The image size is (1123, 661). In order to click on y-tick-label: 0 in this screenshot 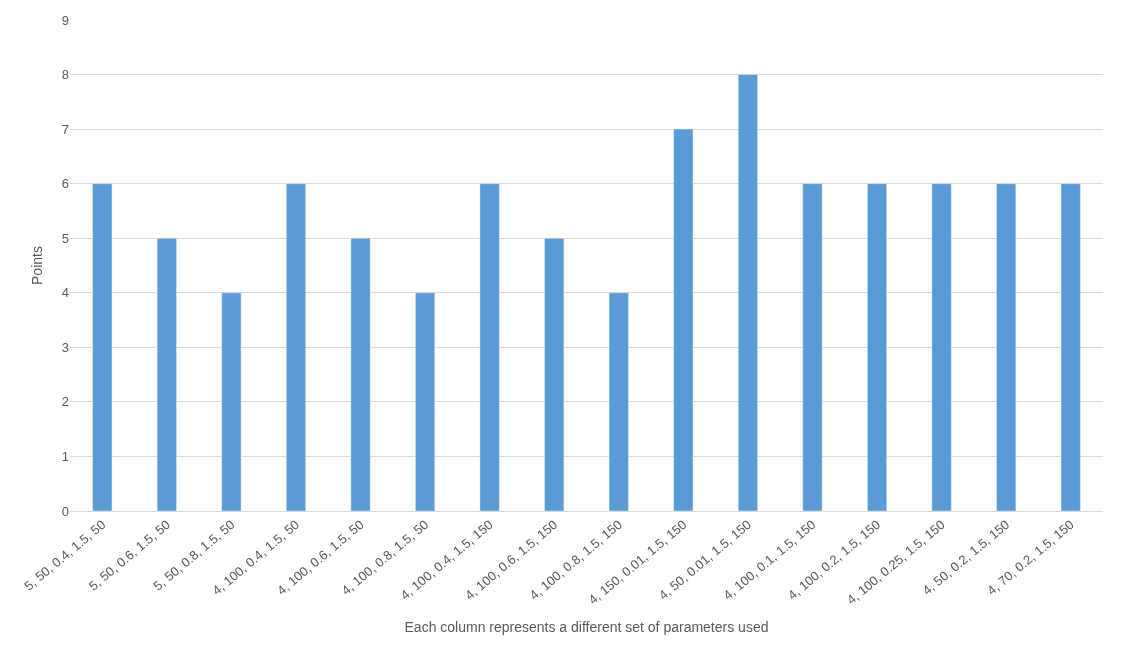, I will do `click(65, 511)`.